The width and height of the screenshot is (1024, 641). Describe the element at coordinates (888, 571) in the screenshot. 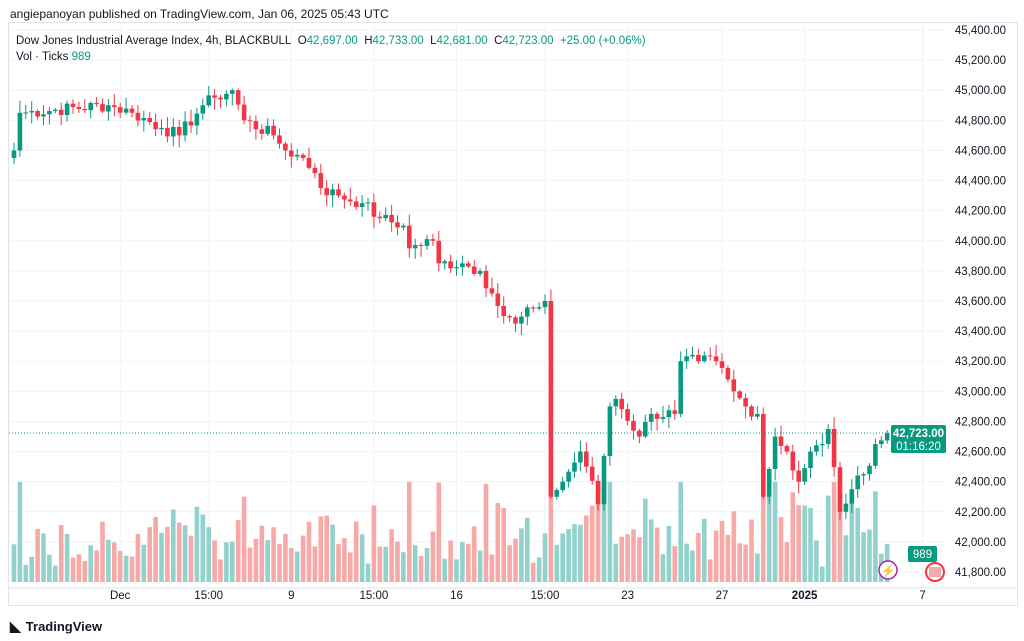

I see `lightning-glyph: ⚡` at that location.